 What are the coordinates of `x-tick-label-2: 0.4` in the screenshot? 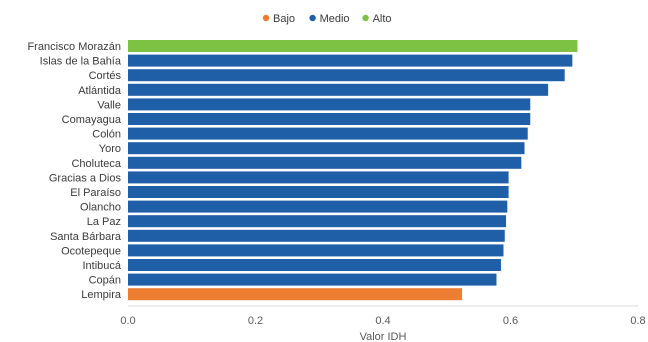 It's located at (382, 321).